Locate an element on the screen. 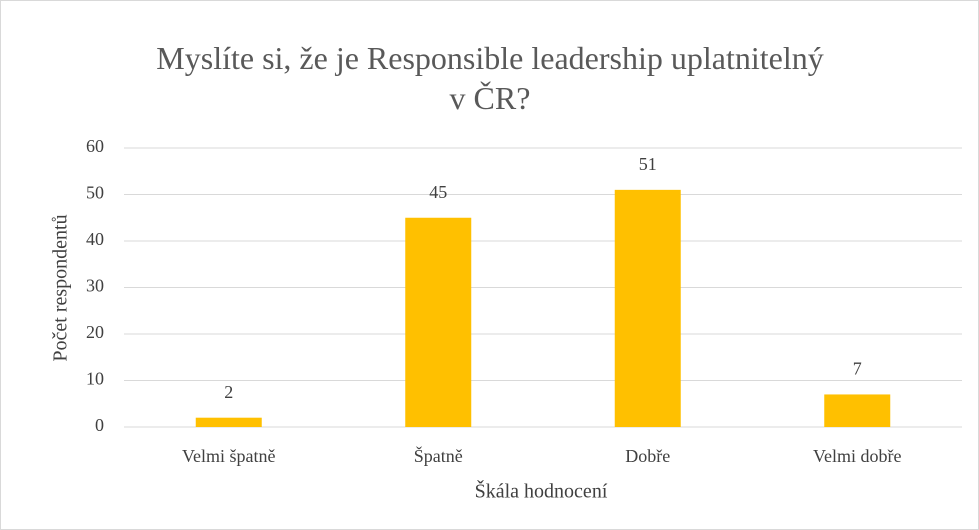 This screenshot has width=979, height=530. y-axis-label: Počet respondentů is located at coordinates (61, 287).